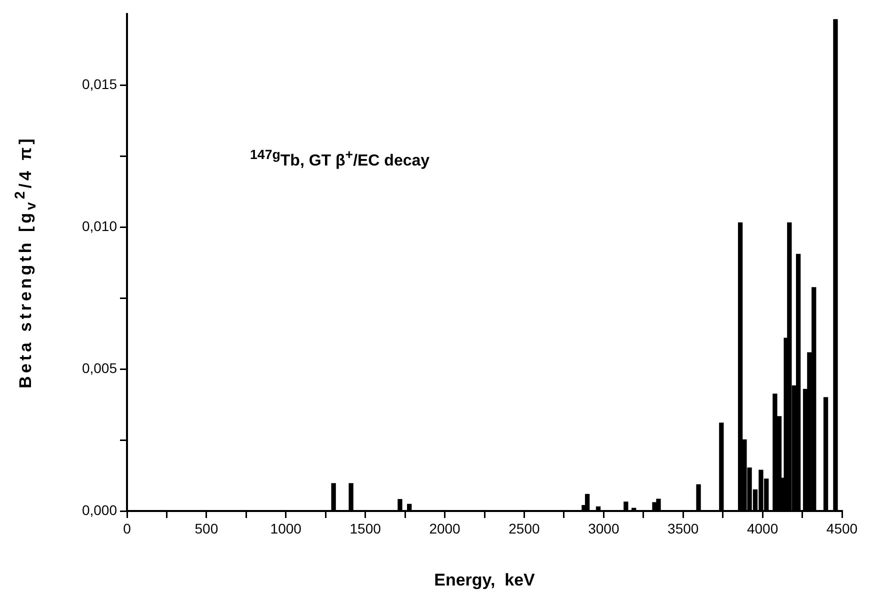 This screenshot has width=870, height=595. Describe the element at coordinates (100, 368) in the screenshot. I see `y-tick-label: 0,005` at that location.